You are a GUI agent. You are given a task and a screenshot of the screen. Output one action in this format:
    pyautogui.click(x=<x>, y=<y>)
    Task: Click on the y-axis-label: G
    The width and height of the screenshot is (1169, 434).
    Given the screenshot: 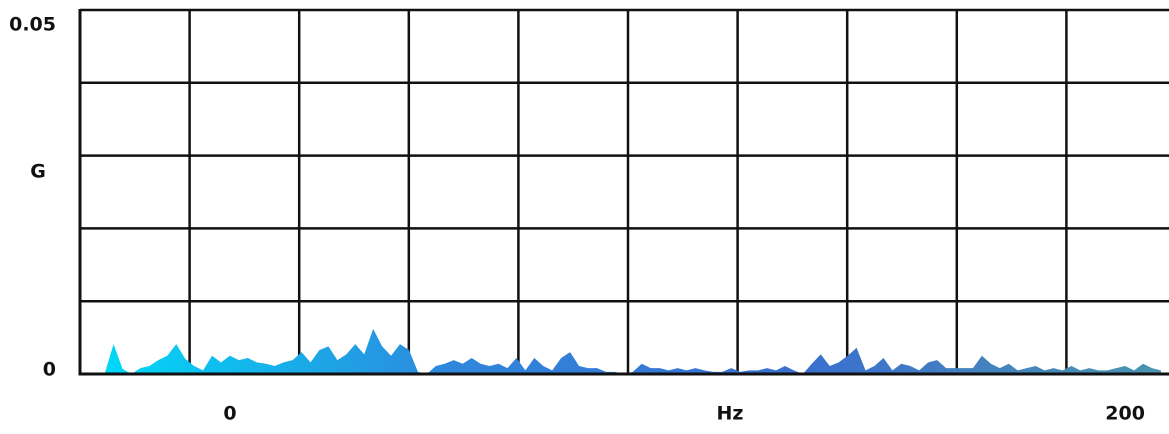 What is the action you would take?
    pyautogui.click(x=38, y=172)
    